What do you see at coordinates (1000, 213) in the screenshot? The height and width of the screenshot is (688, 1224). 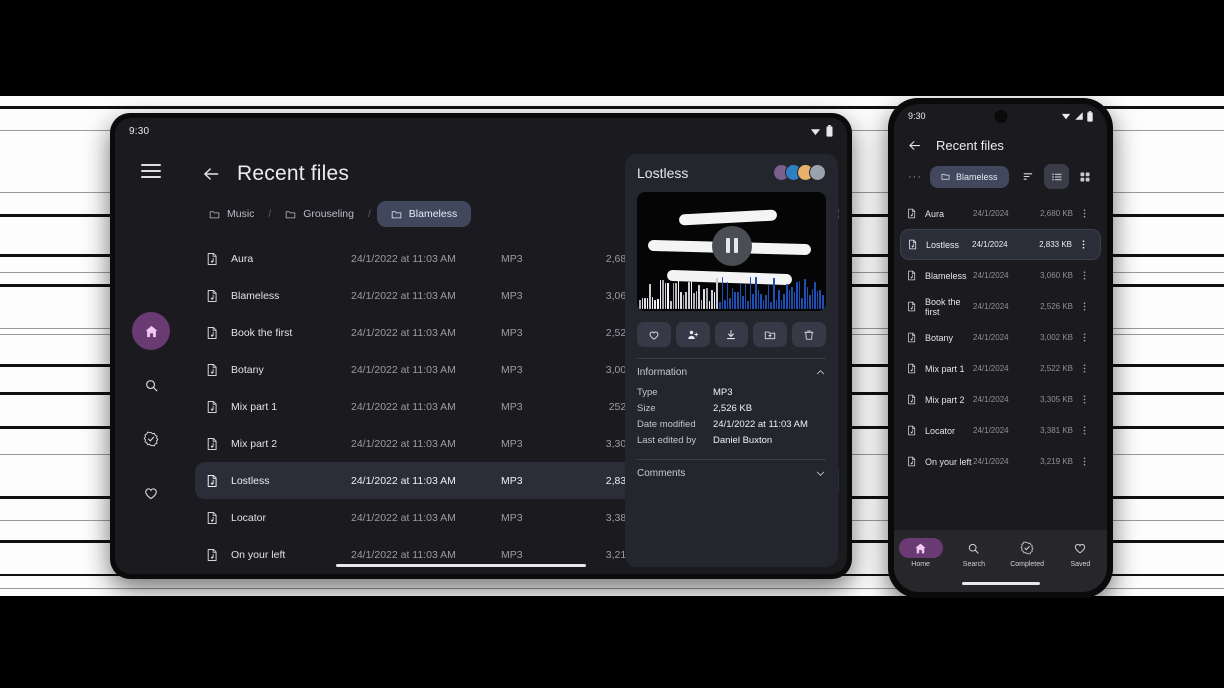 I see `list-item: Aura 24/1/2024 2,680 KB` at bounding box center [1000, 213].